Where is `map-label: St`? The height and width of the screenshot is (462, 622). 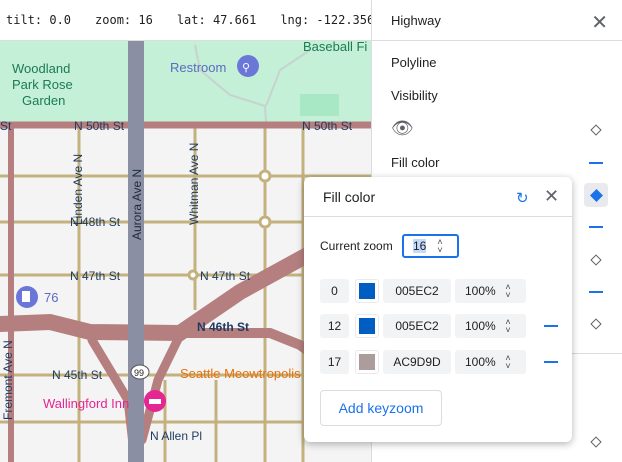 map-label: St is located at coordinates (6, 126).